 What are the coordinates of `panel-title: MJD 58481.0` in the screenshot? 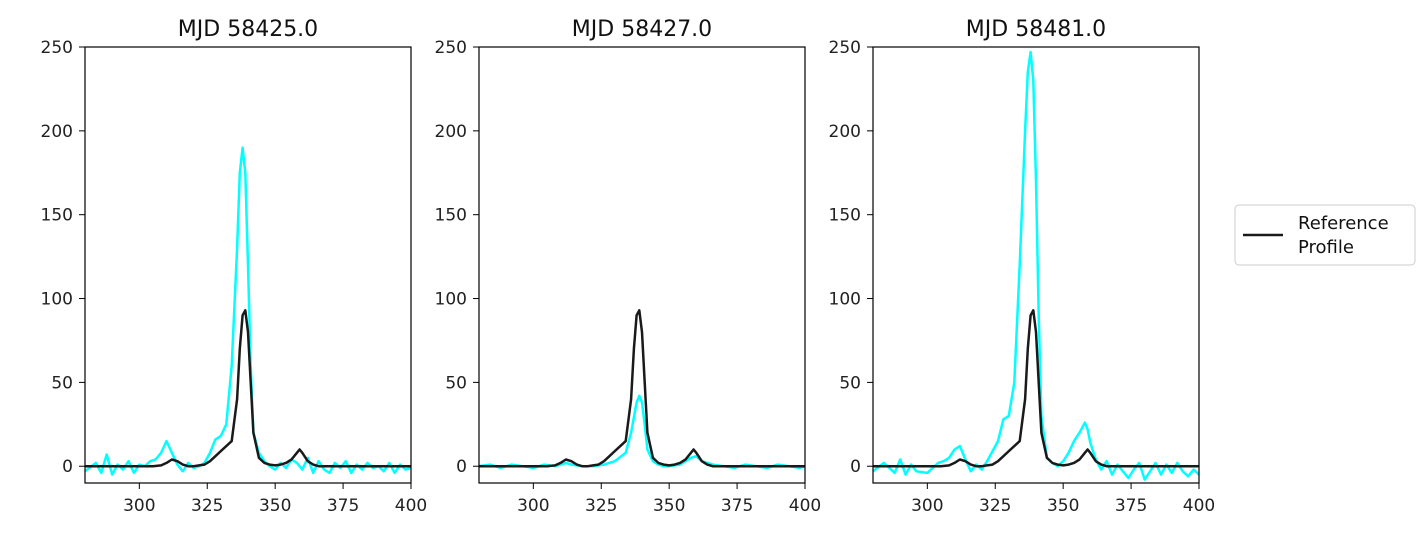 It's located at (1036, 29).